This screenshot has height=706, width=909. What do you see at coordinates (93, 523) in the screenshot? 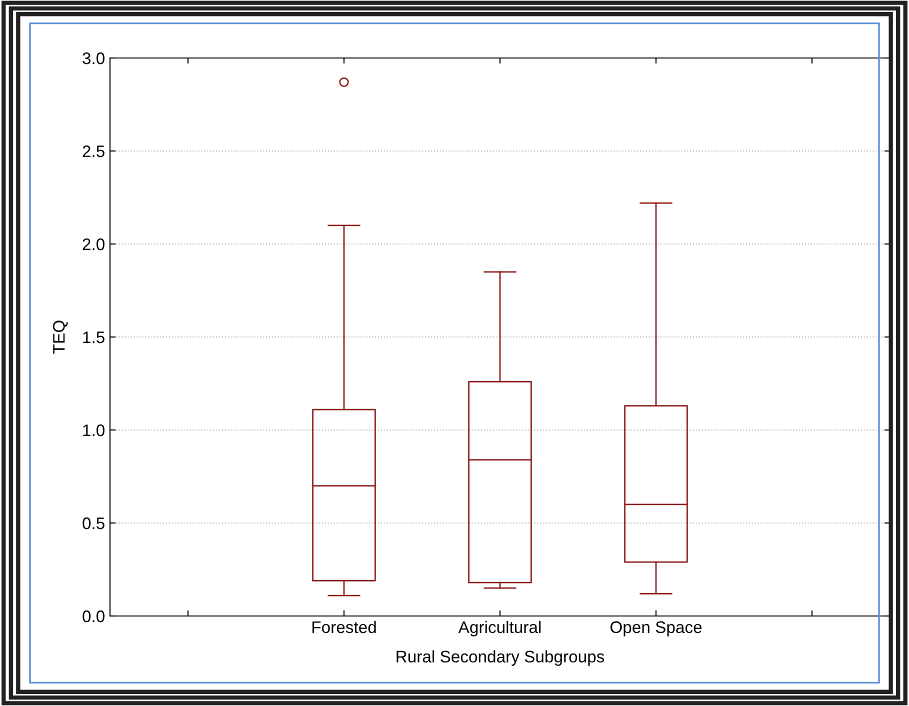
I see `y-tick-label: 0.5` at bounding box center [93, 523].